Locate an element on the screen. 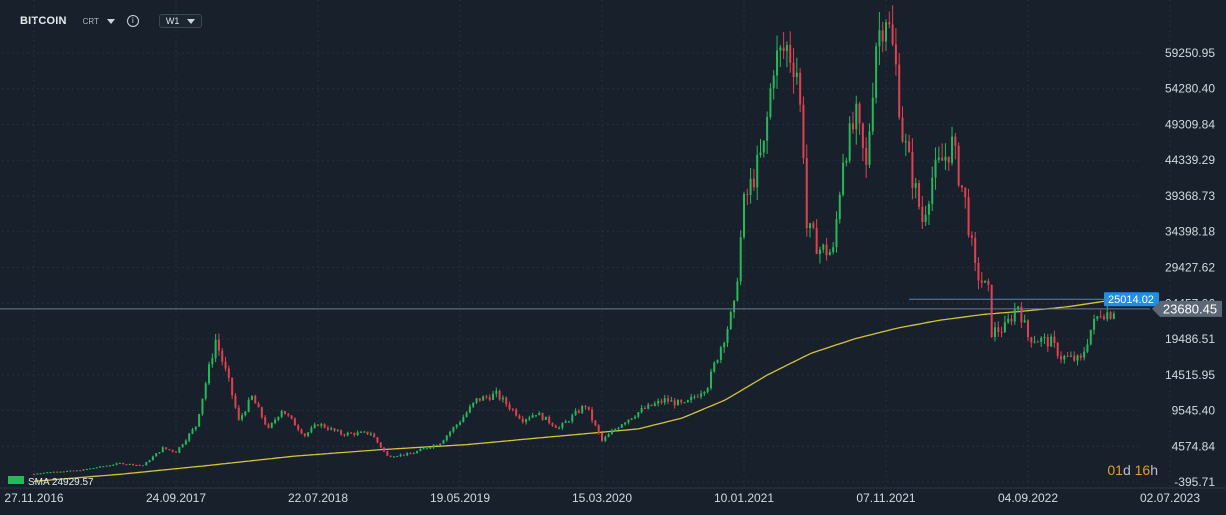 The image size is (1226, 515). x-tick-label: 22.07.2018 is located at coordinates (318, 498).